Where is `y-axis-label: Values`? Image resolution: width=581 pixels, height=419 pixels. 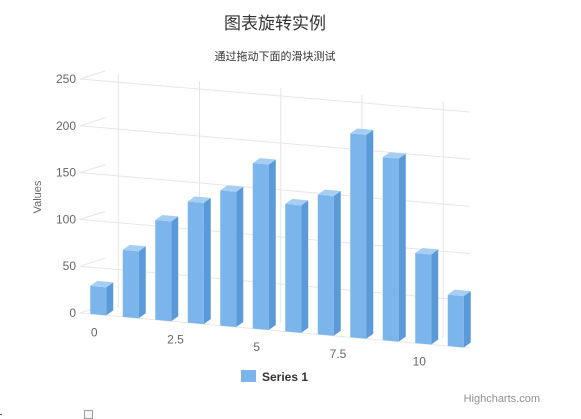 y-axis-label: Values is located at coordinates (38, 196).